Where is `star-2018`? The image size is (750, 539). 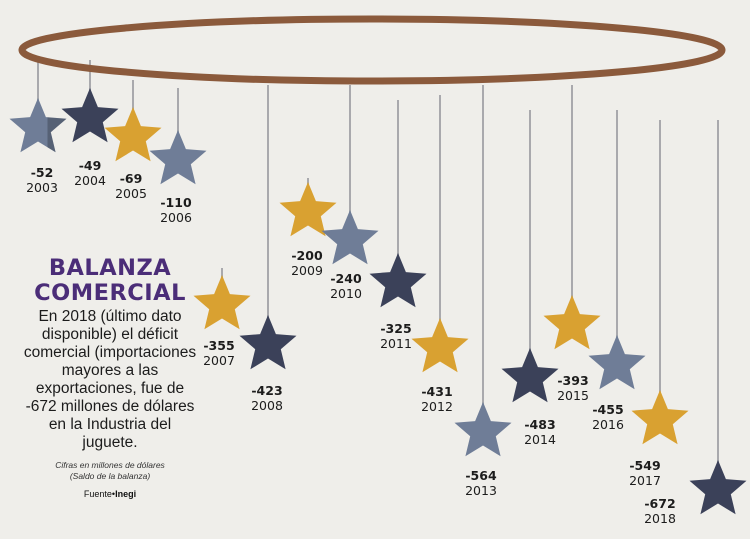
star-2018 is located at coordinates (718, 487).